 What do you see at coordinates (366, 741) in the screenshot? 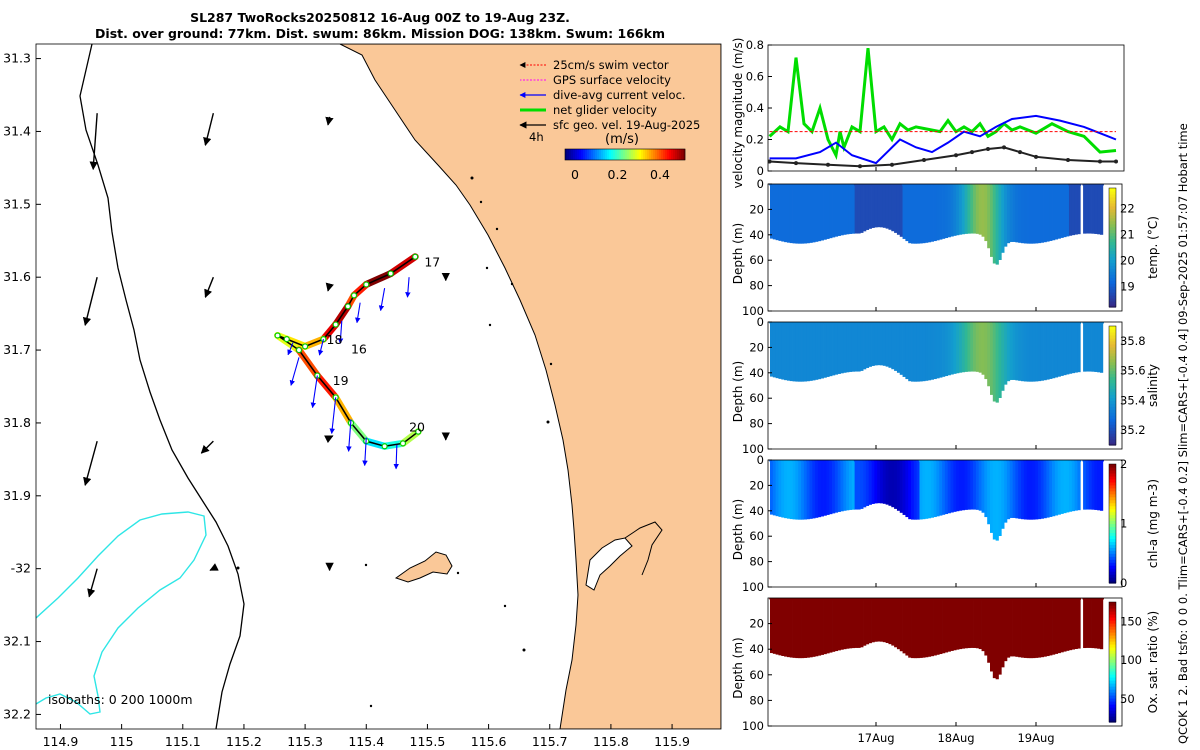
I see `map-xtick-label: 115.4` at bounding box center [366, 741].